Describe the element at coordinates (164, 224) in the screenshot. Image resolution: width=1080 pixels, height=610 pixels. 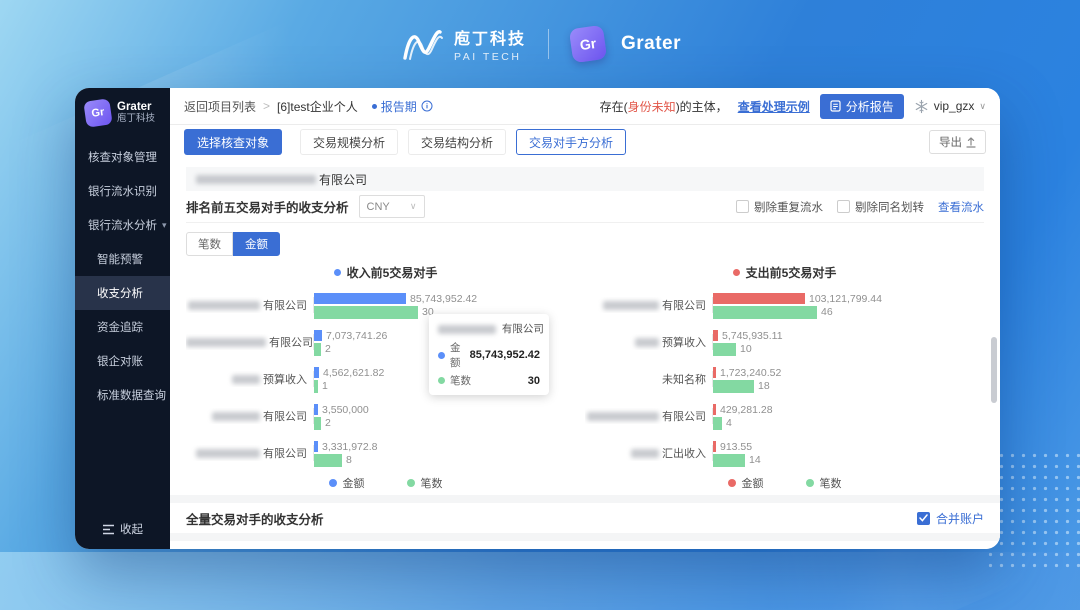
I see `chevron-down-icon: ▾` at that location.